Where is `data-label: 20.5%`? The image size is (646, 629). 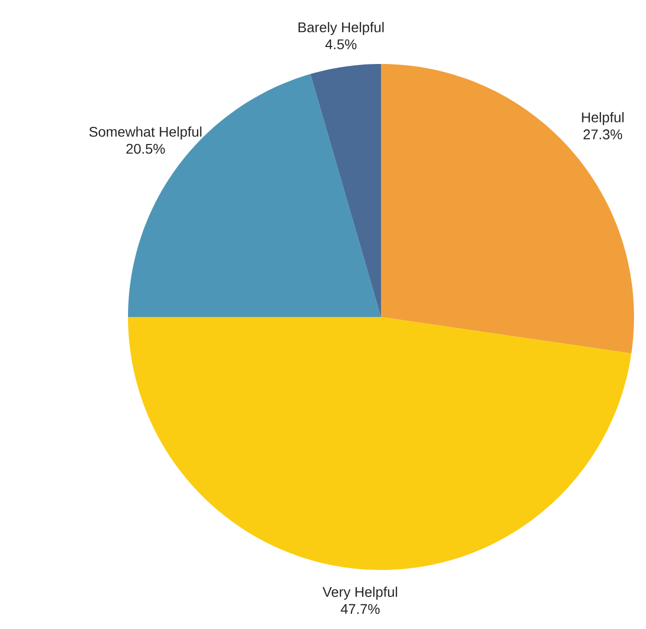 data-label: 20.5% is located at coordinates (145, 149).